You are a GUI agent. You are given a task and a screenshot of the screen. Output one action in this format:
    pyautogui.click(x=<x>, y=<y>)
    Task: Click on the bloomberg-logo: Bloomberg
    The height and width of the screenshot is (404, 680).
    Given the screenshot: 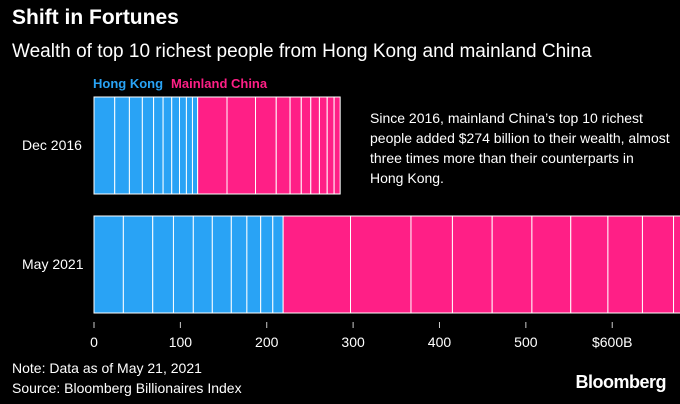 What is the action you would take?
    pyautogui.click(x=620, y=382)
    